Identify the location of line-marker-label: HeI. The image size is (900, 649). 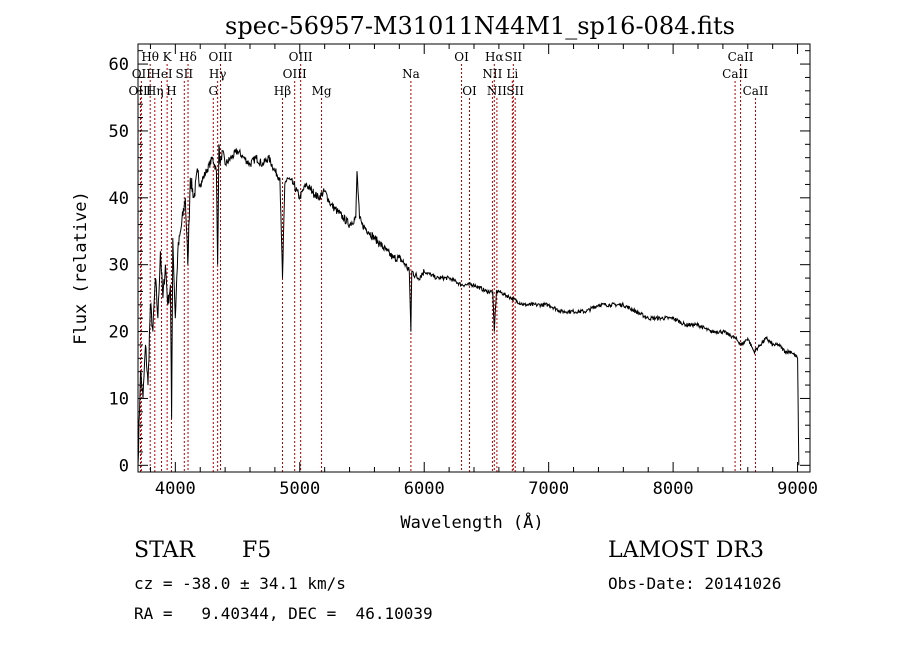
(161, 74).